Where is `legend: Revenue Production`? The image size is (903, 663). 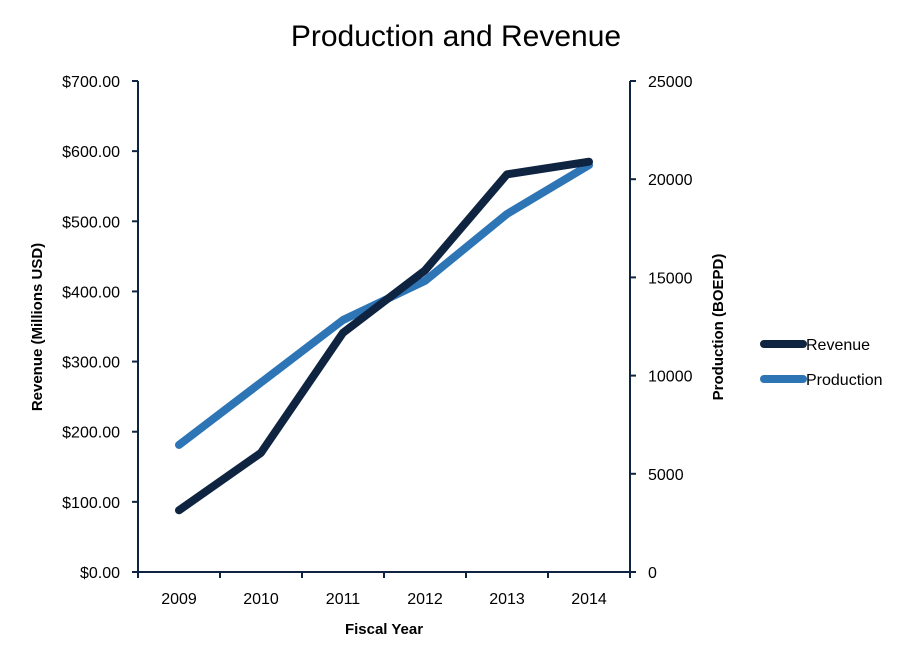 legend: Revenue Production is located at coordinates (821, 363).